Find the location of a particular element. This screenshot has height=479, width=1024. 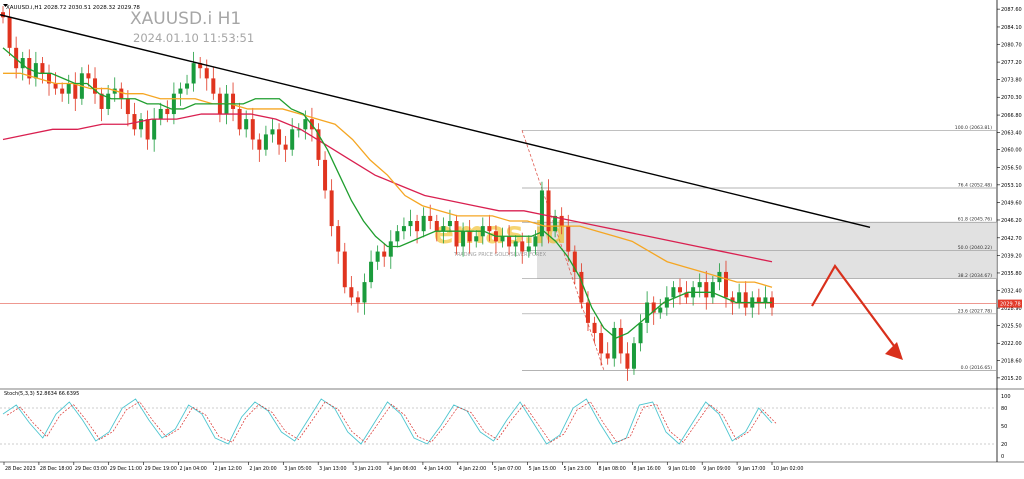

symbol-title: XAUUSD.i H1 is located at coordinates (185, 19).